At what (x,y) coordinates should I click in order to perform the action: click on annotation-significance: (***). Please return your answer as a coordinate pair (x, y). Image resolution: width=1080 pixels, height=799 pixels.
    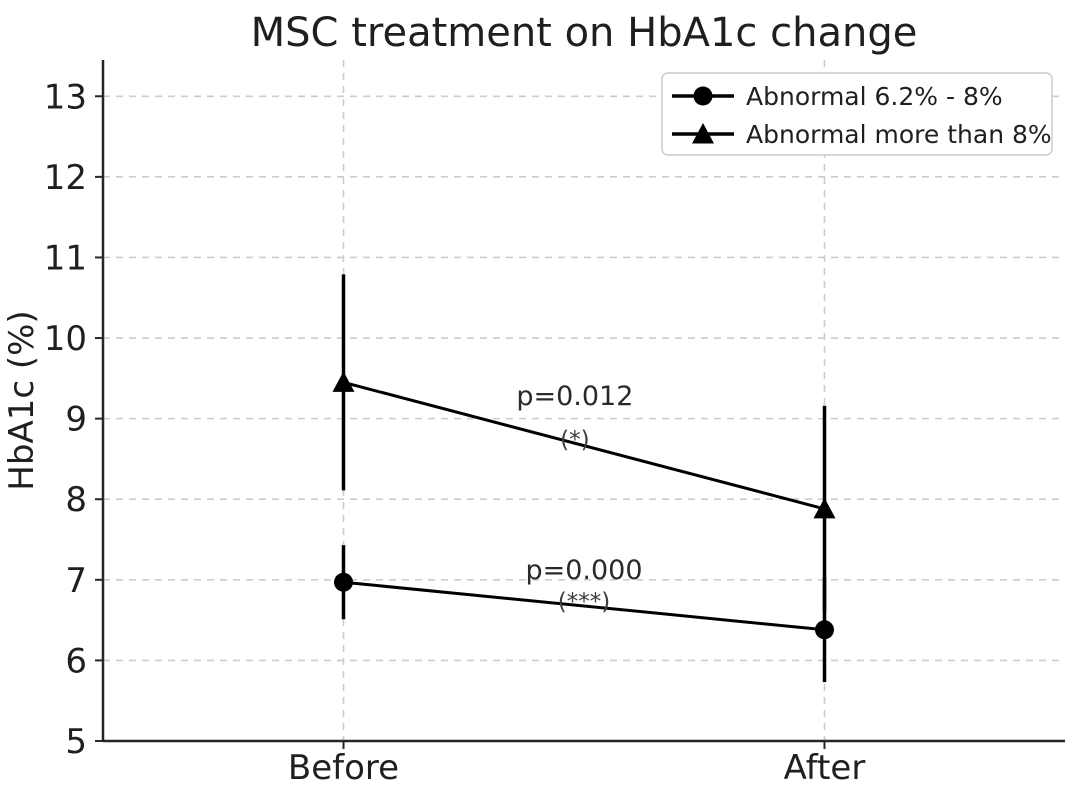
    Looking at the image, I should click on (584, 602).